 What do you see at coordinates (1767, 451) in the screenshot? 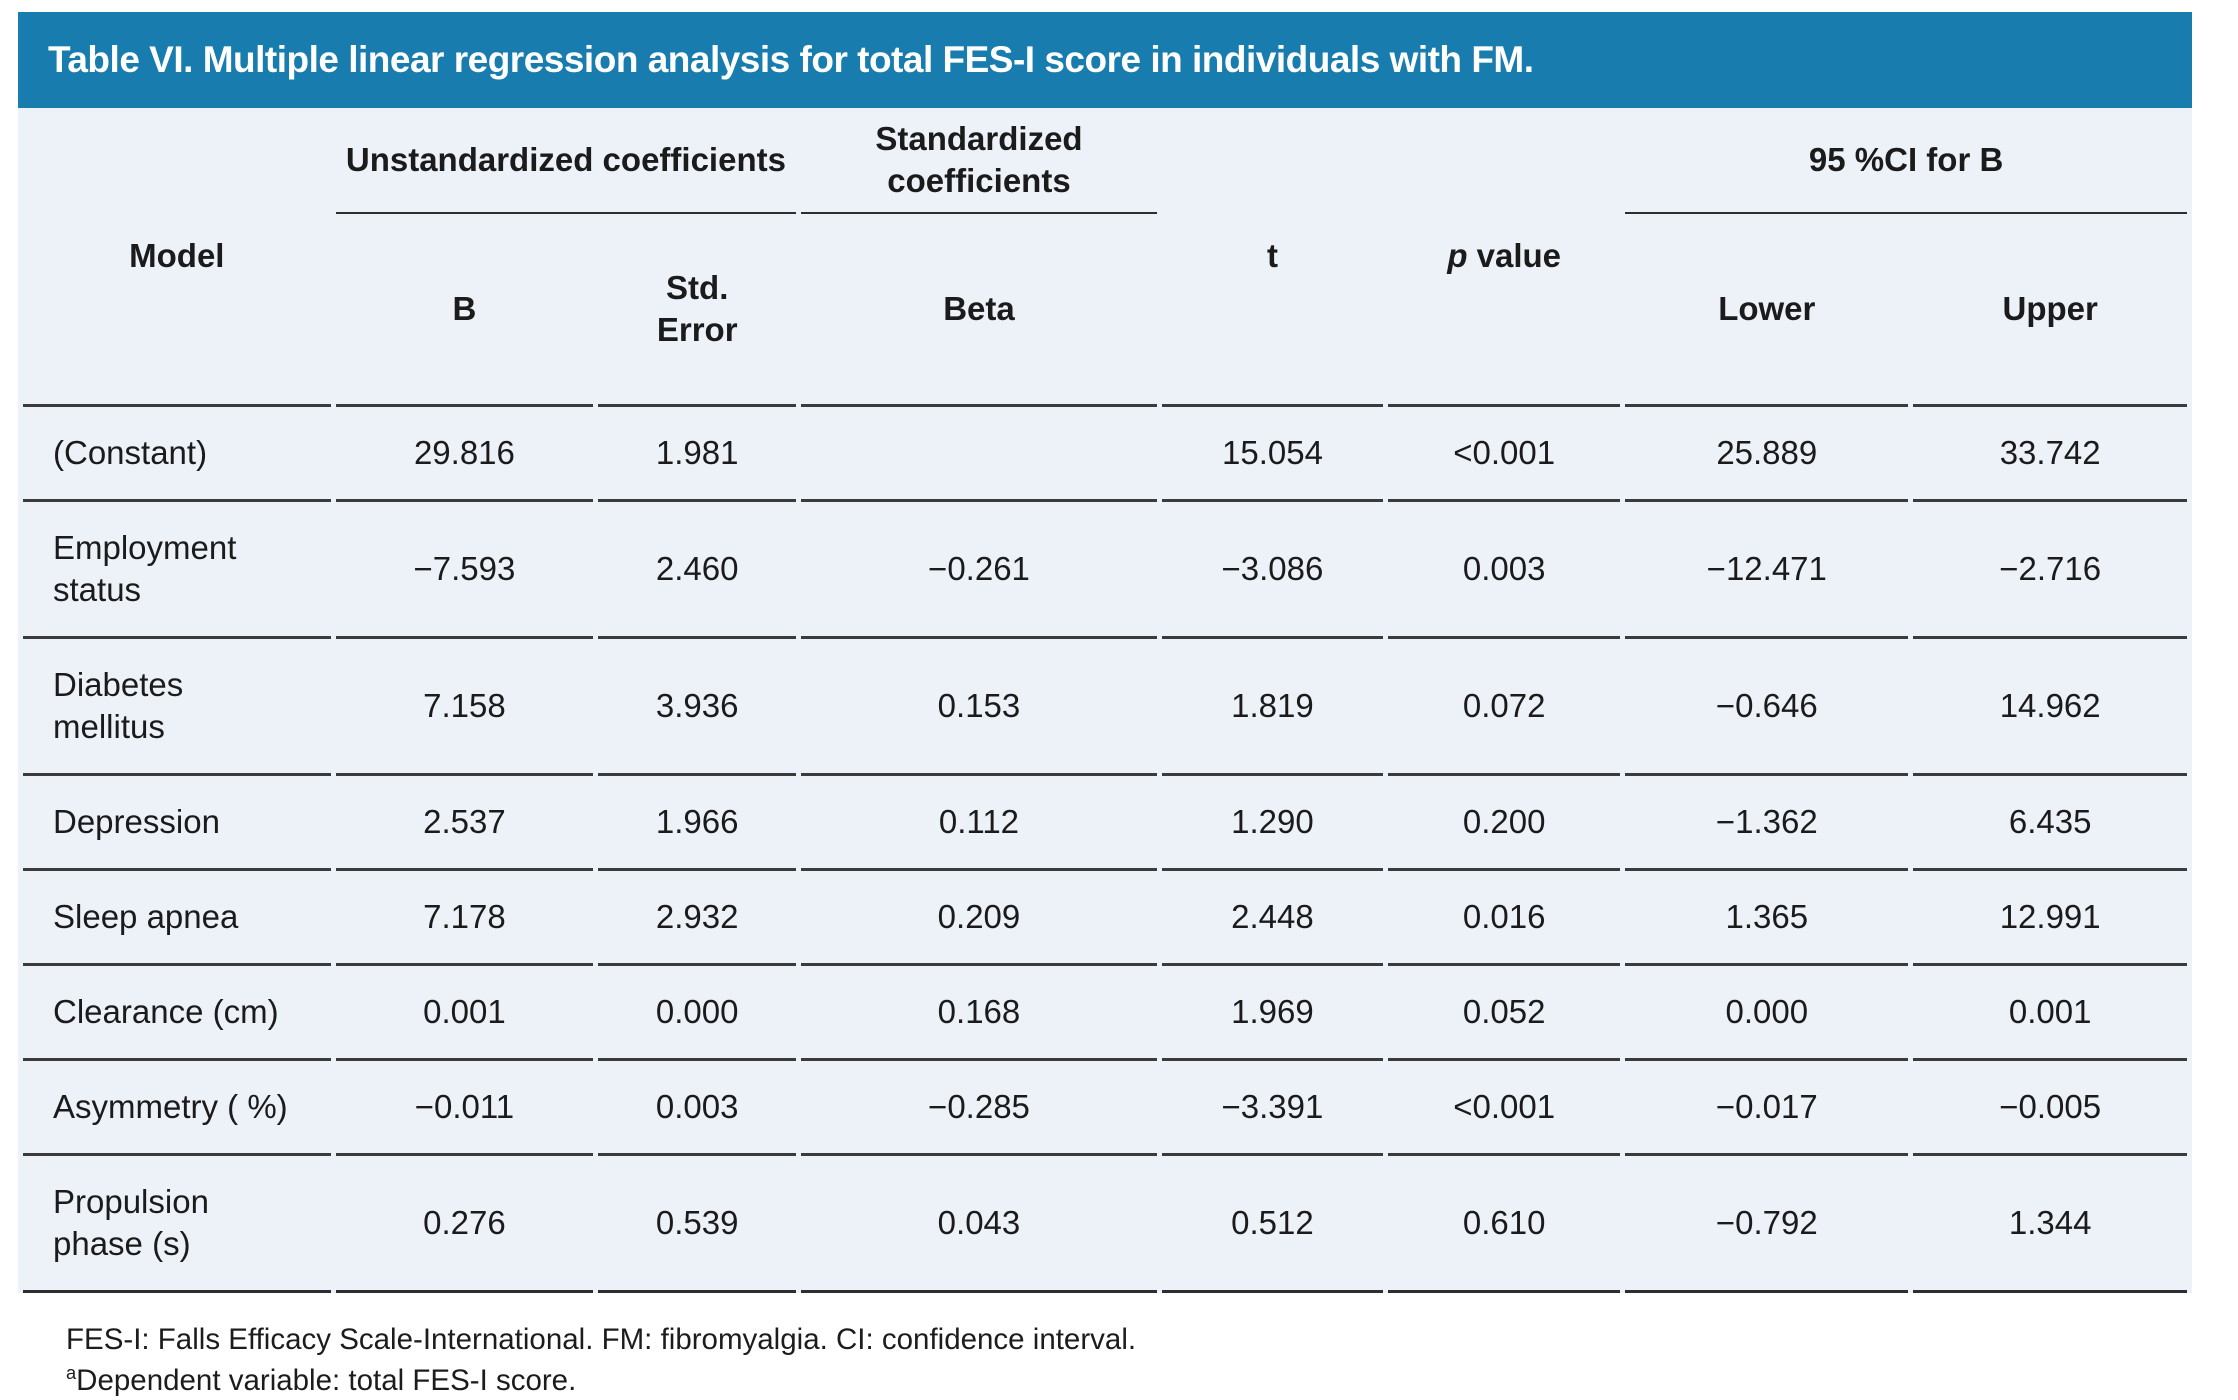
I see `cell-lower: 25.889` at bounding box center [1767, 451].